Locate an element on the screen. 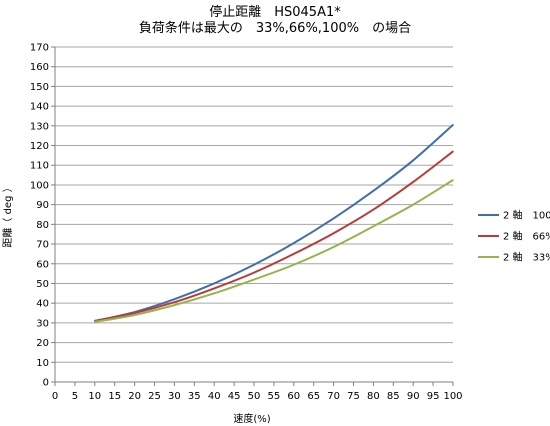 The width and height of the screenshot is (550, 426). x-tick-label: 60 is located at coordinates (293, 396).